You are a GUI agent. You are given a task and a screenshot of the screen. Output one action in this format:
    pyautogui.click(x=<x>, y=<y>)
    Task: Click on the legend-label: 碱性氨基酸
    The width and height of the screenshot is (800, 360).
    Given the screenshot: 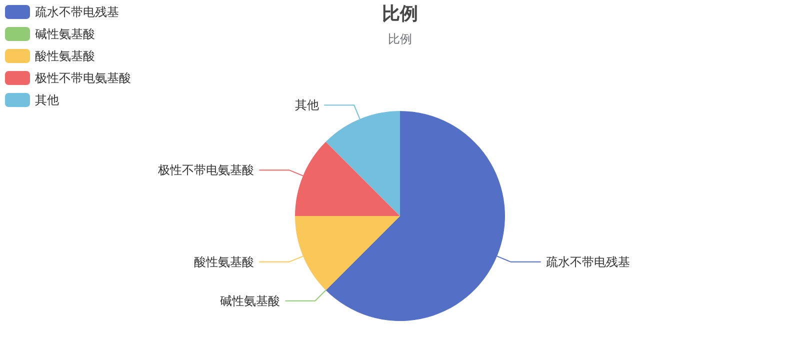 What is the action you would take?
    pyautogui.click(x=65, y=34)
    